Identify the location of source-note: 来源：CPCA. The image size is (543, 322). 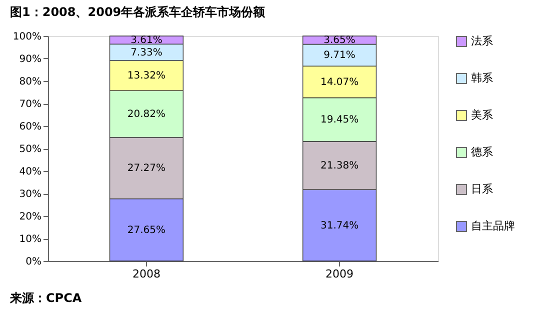
(45, 298).